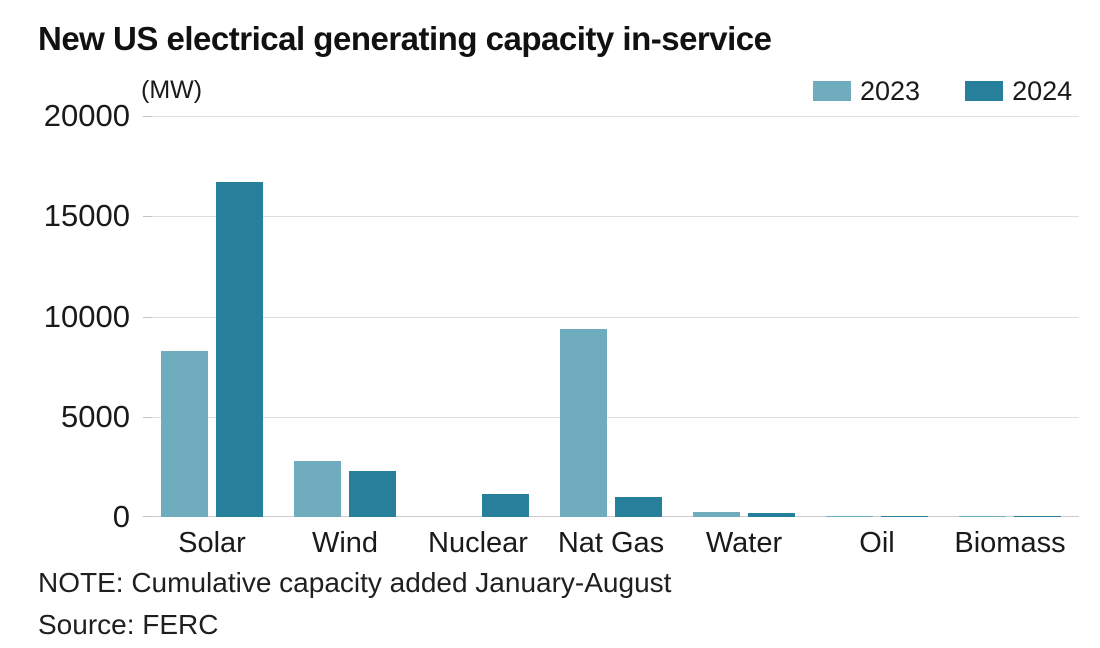 The height and width of the screenshot is (648, 1100). What do you see at coordinates (849, 516) in the screenshot?
I see `bar-oil-2023` at bounding box center [849, 516].